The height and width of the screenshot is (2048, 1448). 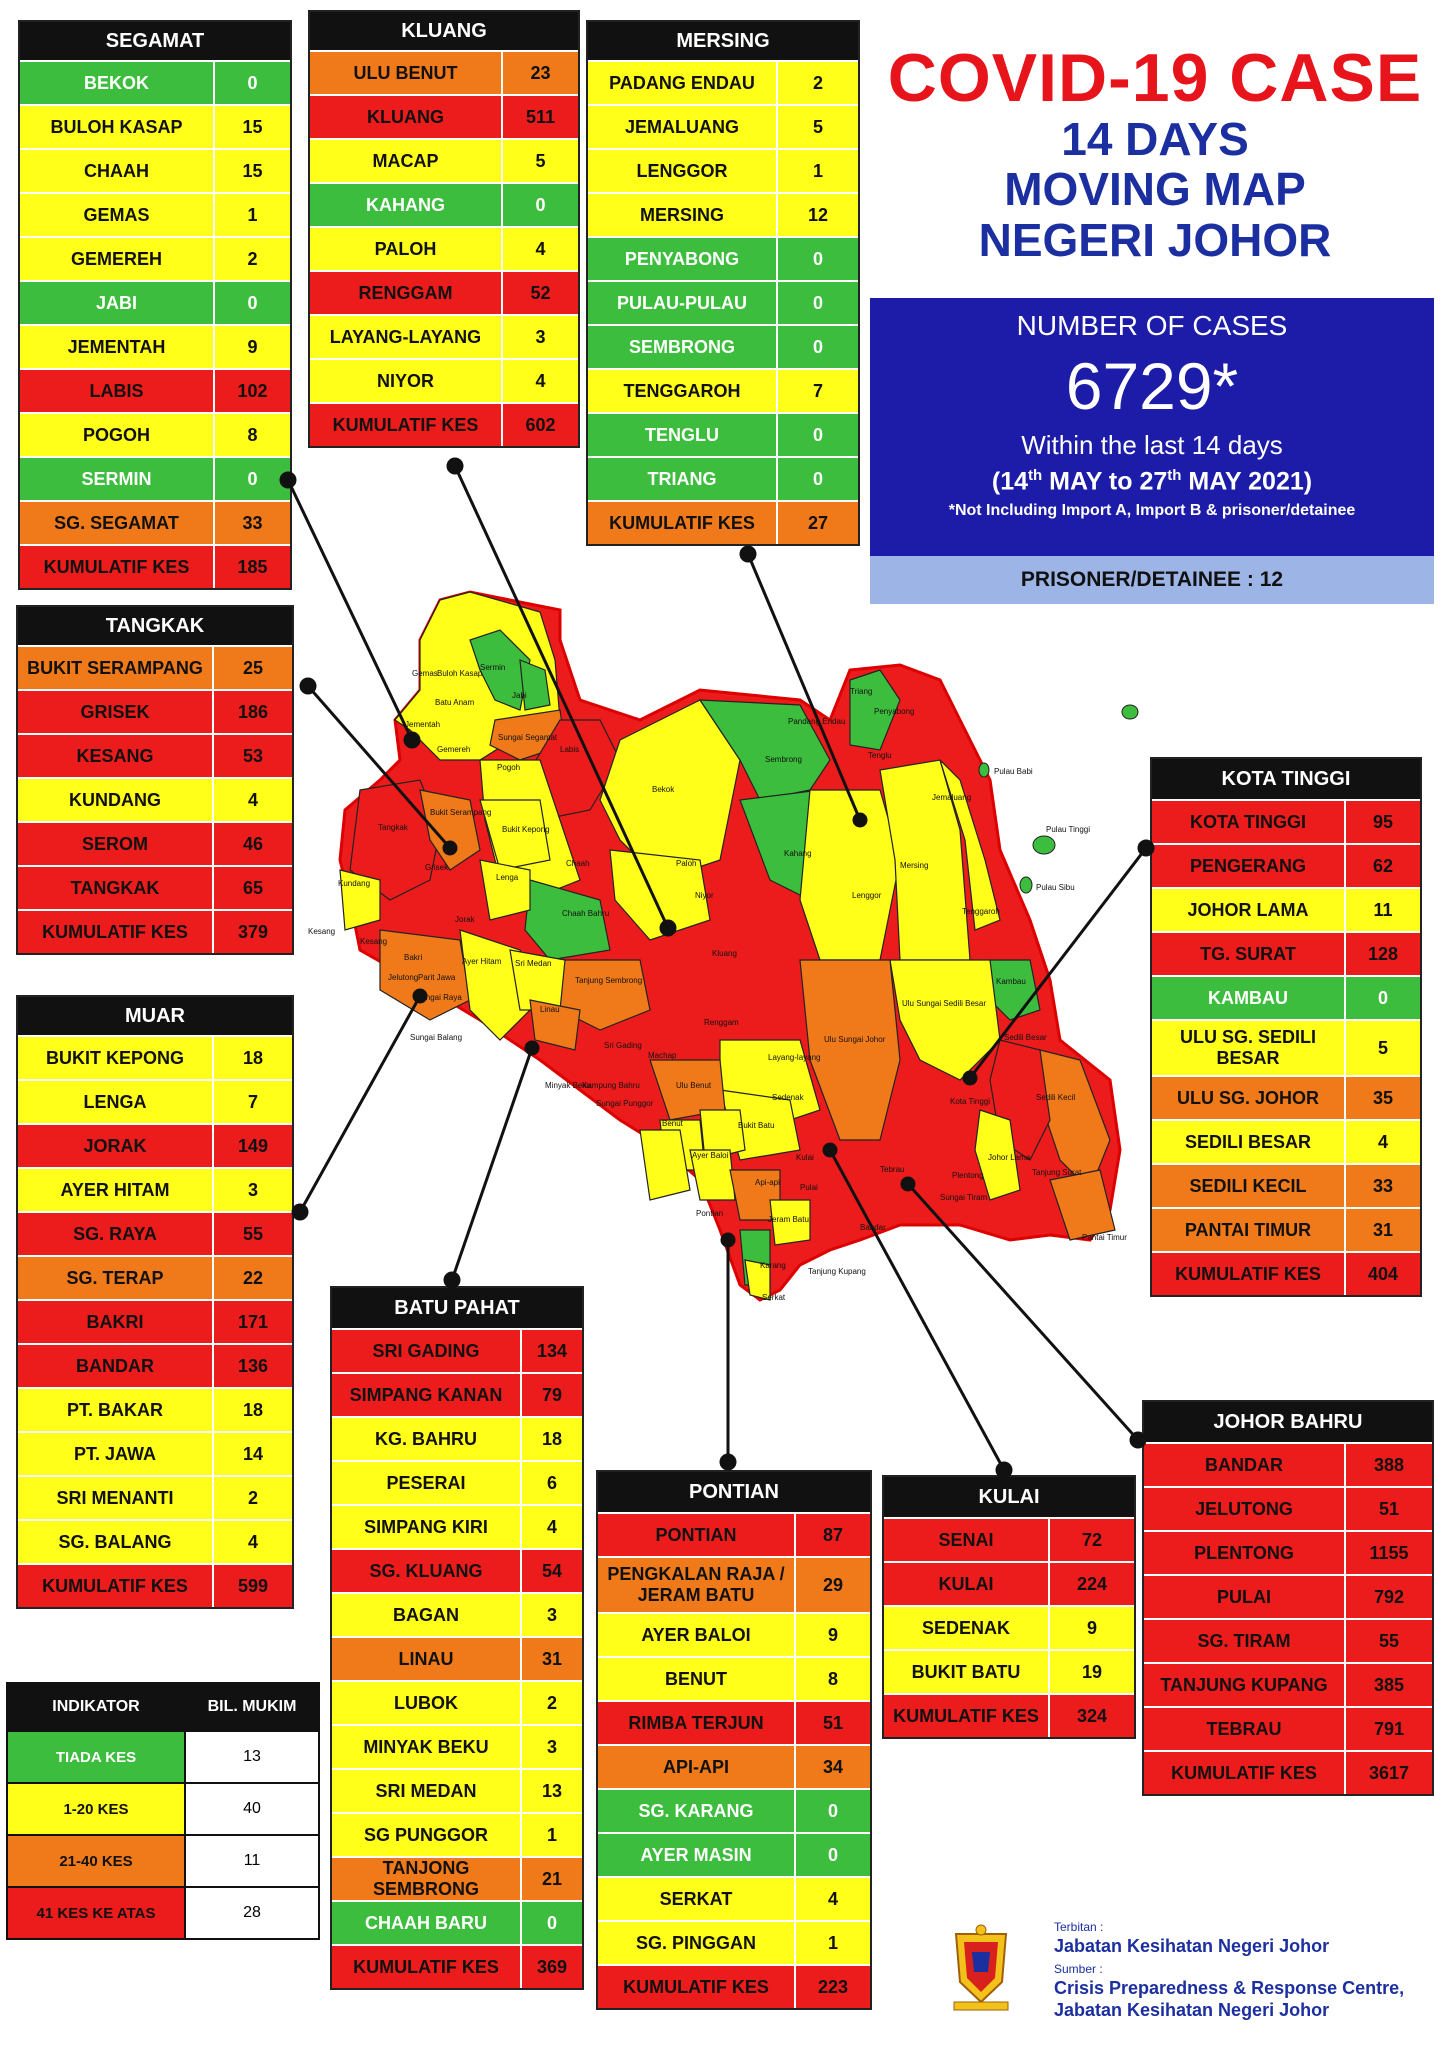 What do you see at coordinates (1082, 1205) in the screenshot?
I see `map-region-pantai-timur` at bounding box center [1082, 1205].